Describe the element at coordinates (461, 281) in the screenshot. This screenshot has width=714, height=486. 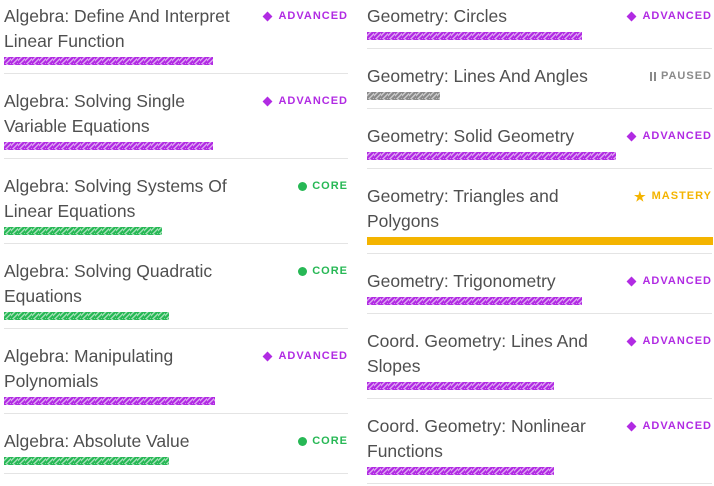
I see `skill-title: Geometry: Trigonometry` at that location.